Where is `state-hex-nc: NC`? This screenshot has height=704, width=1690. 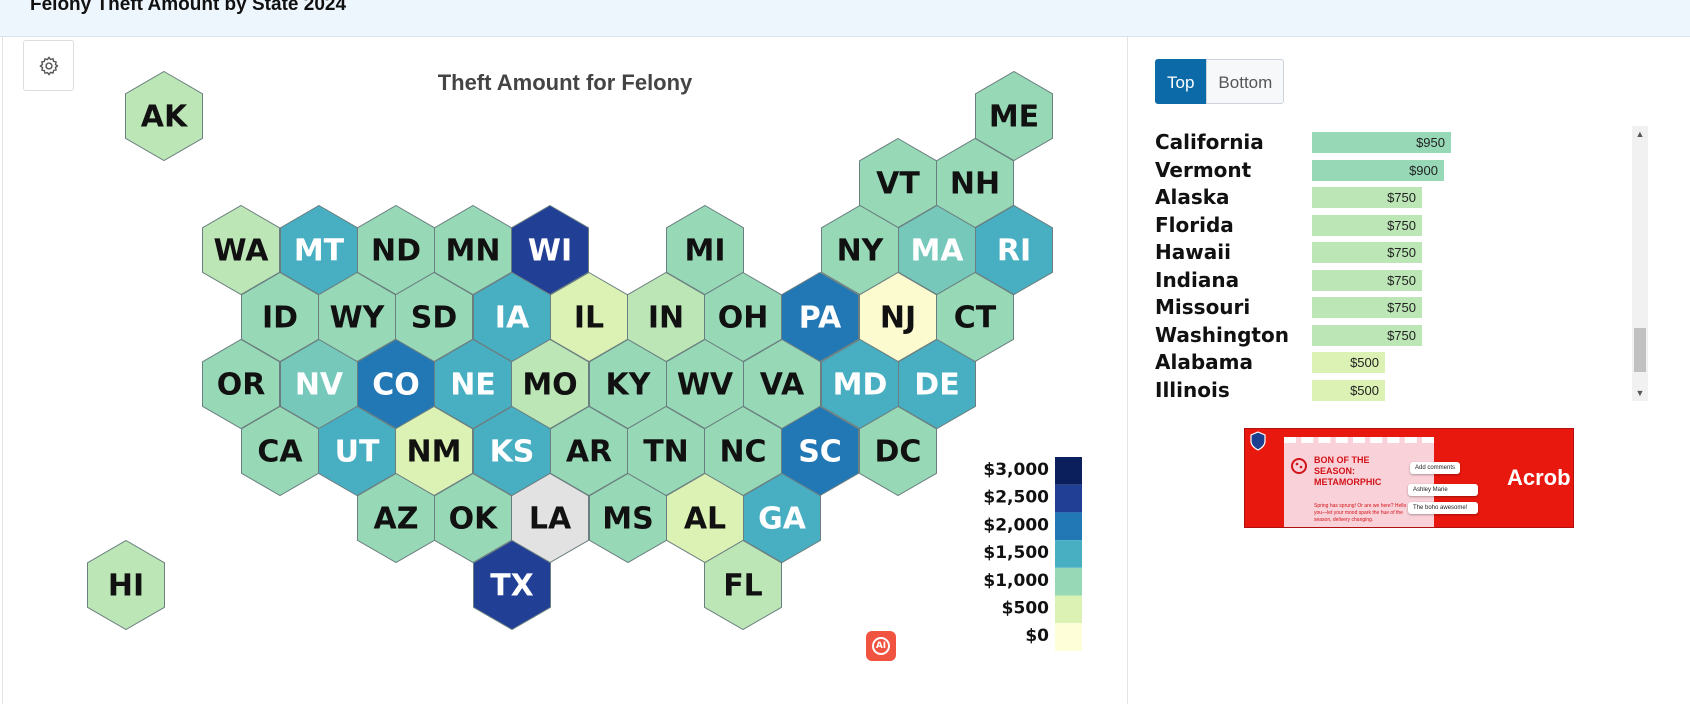 state-hex-nc: NC is located at coordinates (743, 451).